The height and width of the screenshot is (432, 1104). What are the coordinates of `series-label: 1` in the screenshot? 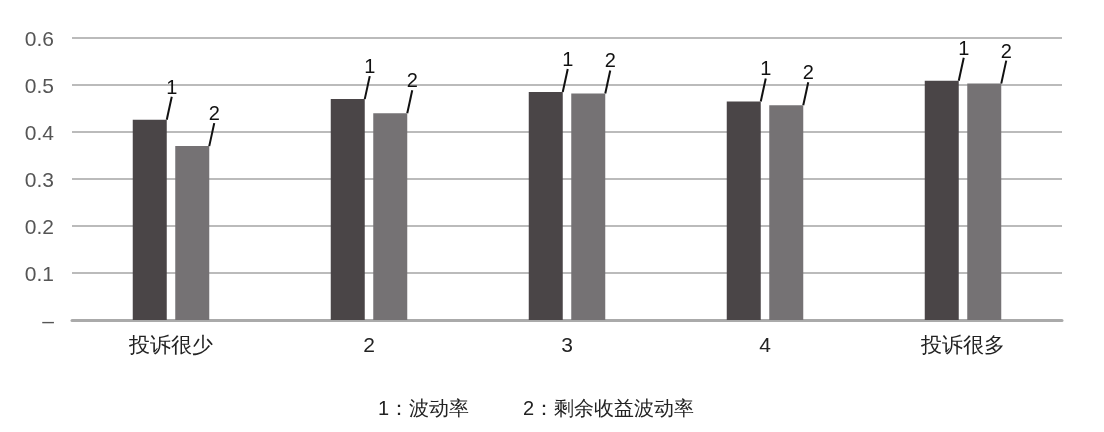 It's located at (964, 47).